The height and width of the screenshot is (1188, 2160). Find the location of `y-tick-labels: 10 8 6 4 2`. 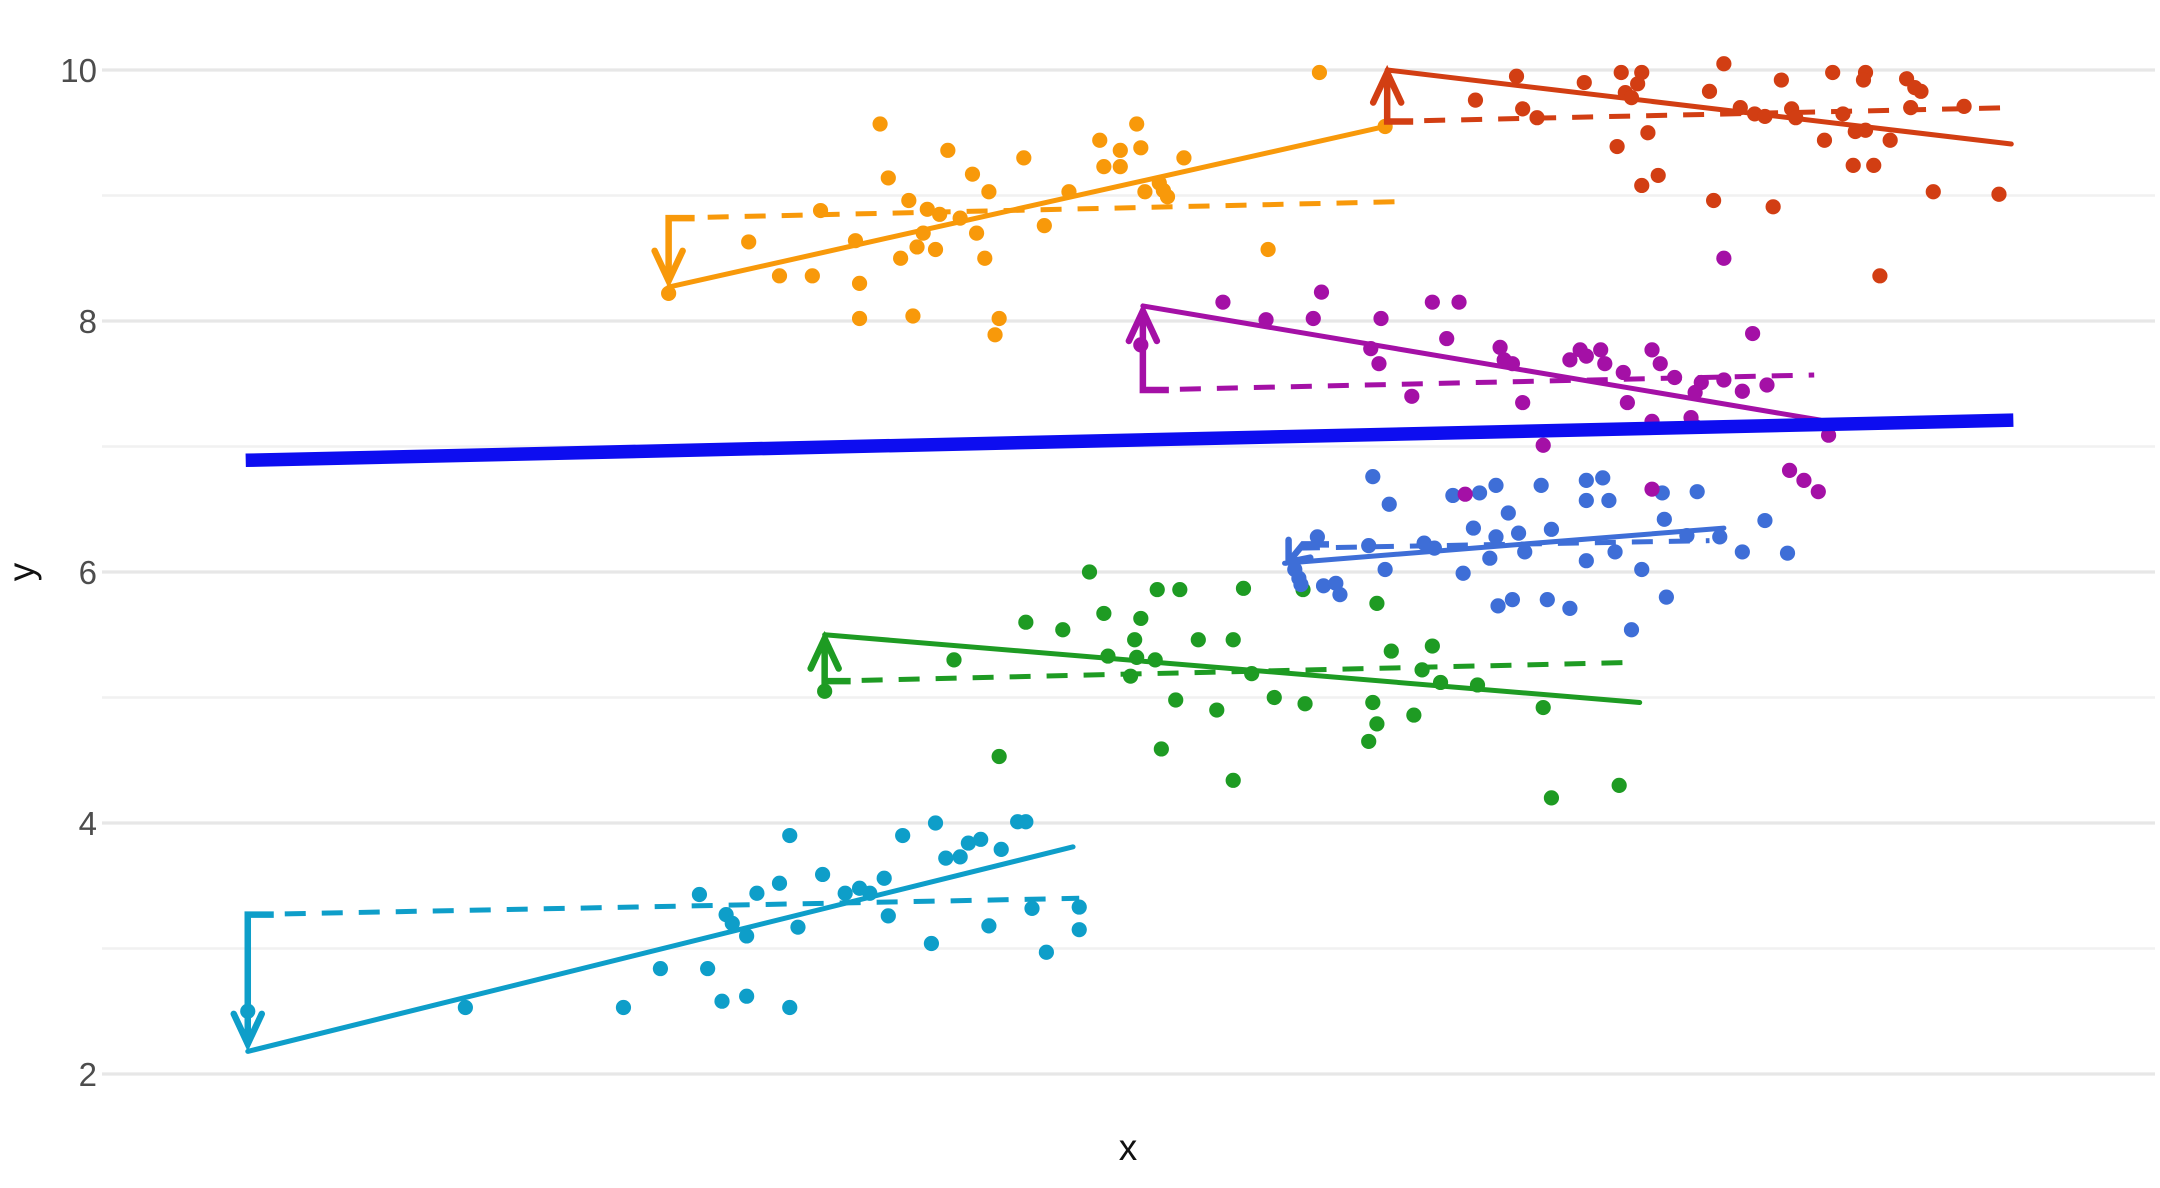

y-tick-labels: 10 8 6 4 2 is located at coordinates (78, 572).